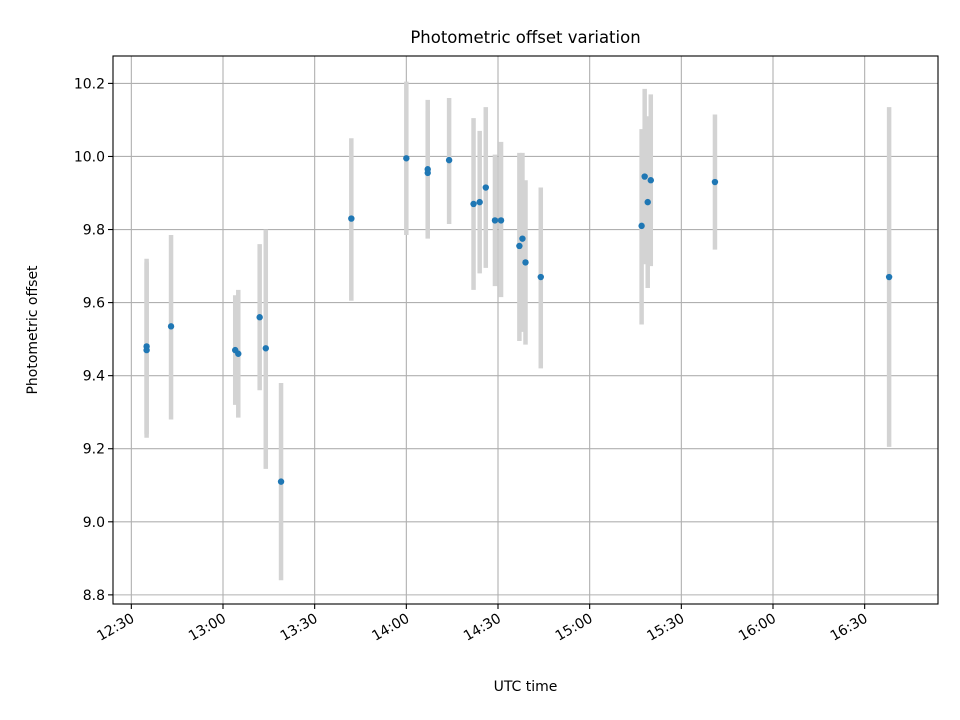 The height and width of the screenshot is (720, 960). What do you see at coordinates (94, 596) in the screenshot?
I see `y-tick-label: 8.8` at bounding box center [94, 596].